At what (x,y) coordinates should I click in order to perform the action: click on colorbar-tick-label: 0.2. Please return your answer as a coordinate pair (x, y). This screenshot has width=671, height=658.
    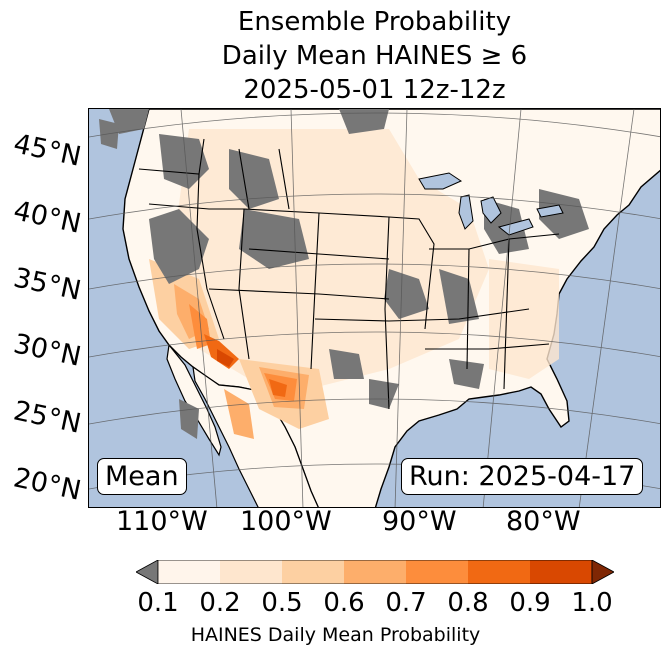
    Looking at the image, I should click on (220, 603).